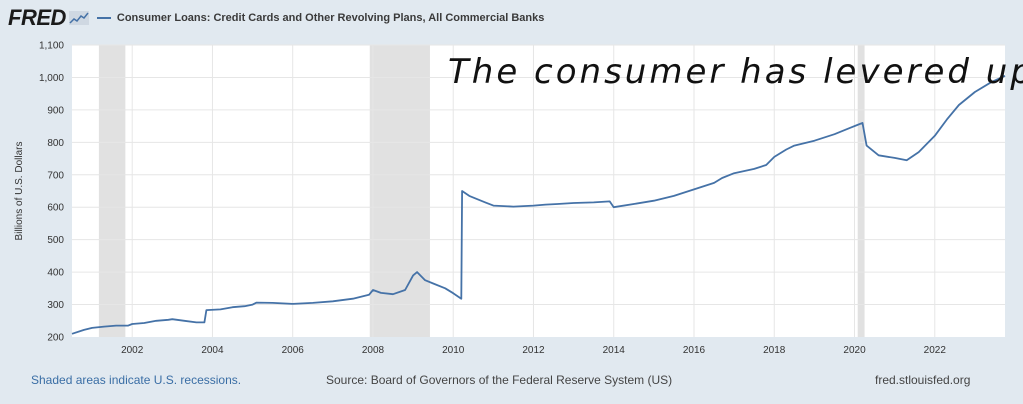  I want to click on y-tick-label: 1,000, so click(51, 78).